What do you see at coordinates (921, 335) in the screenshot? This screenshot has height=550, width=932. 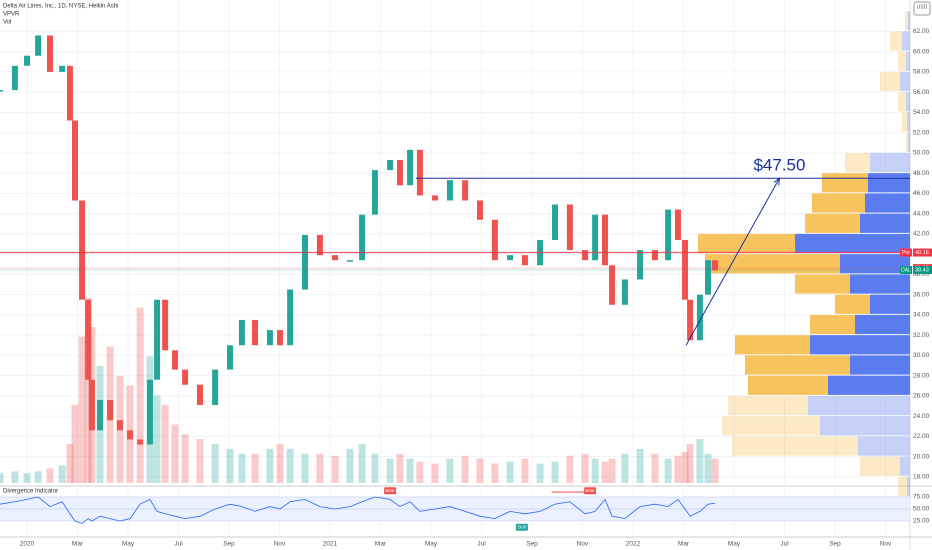 I see `y-tick-label: 32.00` at bounding box center [921, 335].